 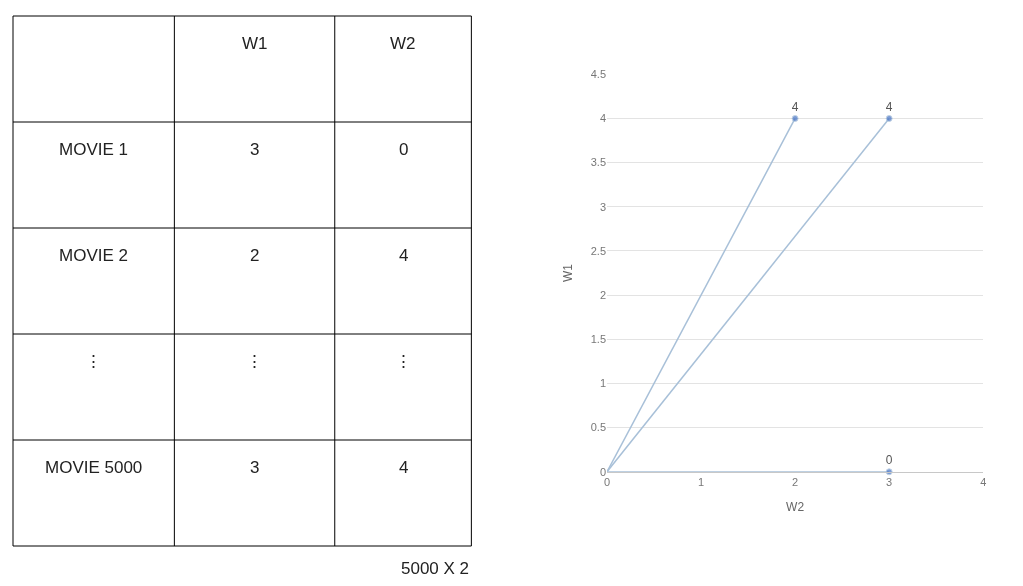 What do you see at coordinates (983, 482) in the screenshot?
I see `x-tick-label: 4` at bounding box center [983, 482].